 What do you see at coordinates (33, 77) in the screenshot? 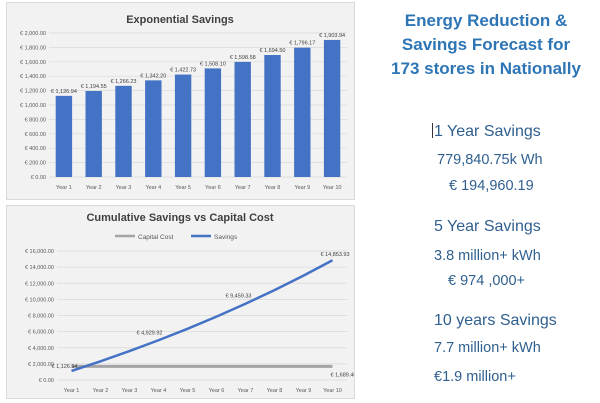
I see `y-tick-label: € 1,400.00` at bounding box center [33, 77].